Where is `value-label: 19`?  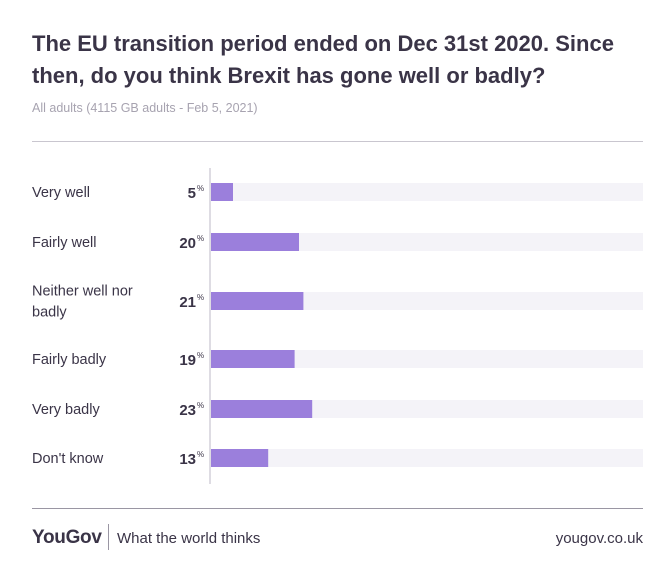 value-label: 19 is located at coordinates (187, 360).